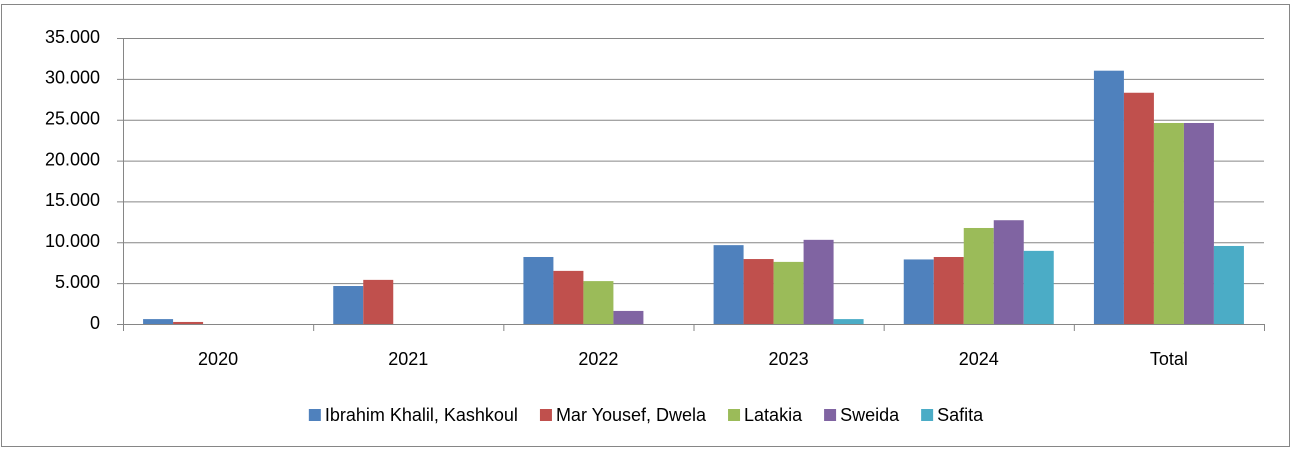 The width and height of the screenshot is (1292, 449). I want to click on y-tick-label: 30.000, so click(72, 78).